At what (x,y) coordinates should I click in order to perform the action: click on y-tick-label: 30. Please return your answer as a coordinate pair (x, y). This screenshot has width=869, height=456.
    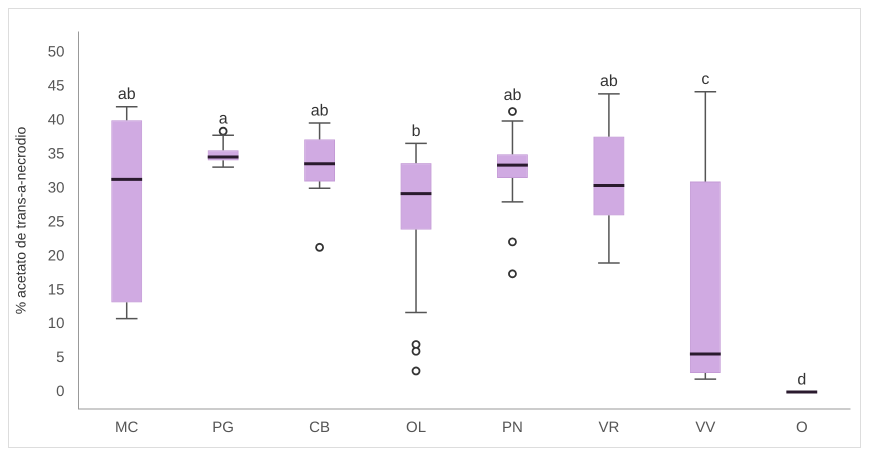
    Looking at the image, I should click on (56, 187).